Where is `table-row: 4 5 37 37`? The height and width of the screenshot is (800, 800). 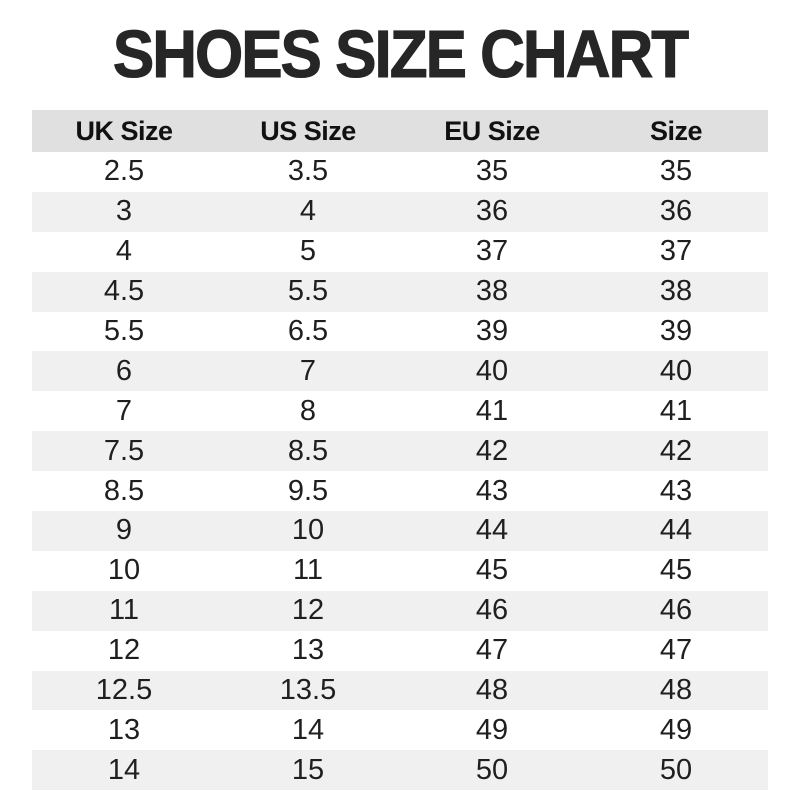
table-row: 4 5 37 37 is located at coordinates (400, 251).